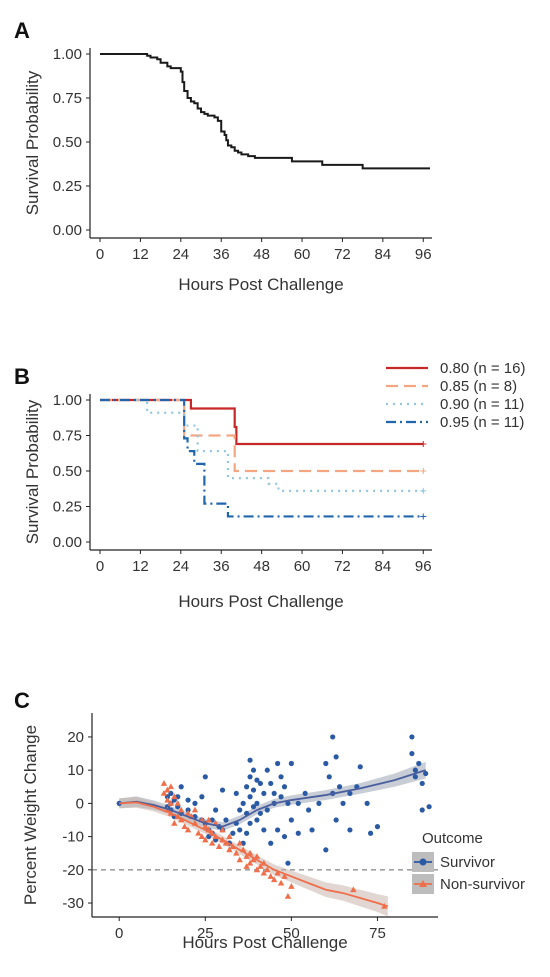 This screenshot has width=550, height=977. Describe the element at coordinates (377, 933) in the screenshot. I see `x-tick-label: 75` at that location.